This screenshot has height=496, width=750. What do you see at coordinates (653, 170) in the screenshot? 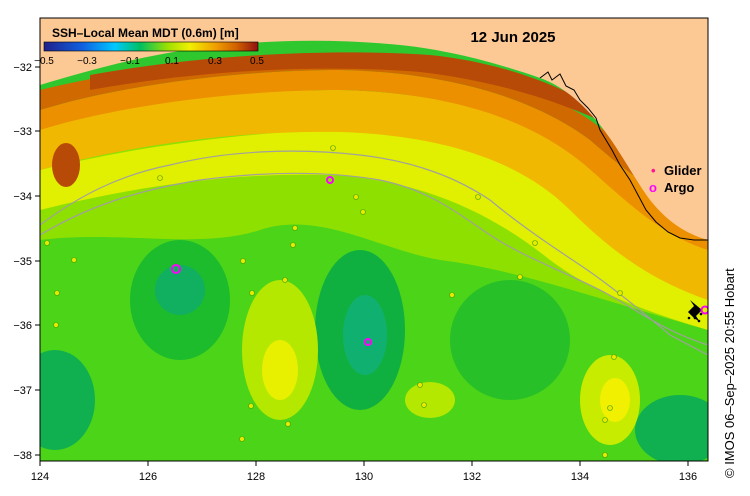
I see `glider-legend-symbol: •` at bounding box center [653, 170].